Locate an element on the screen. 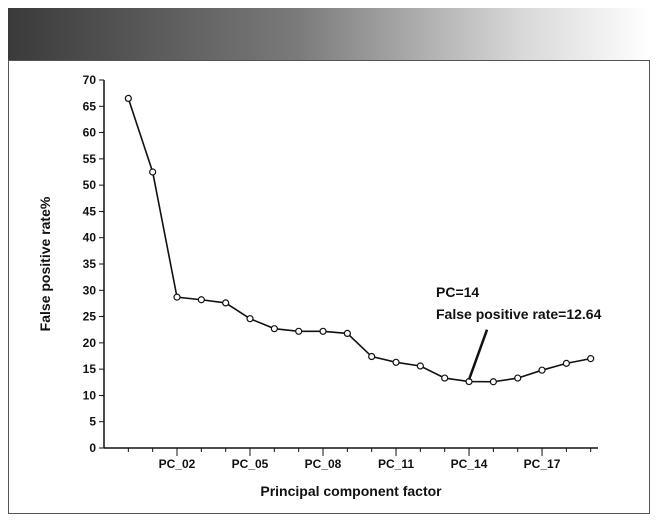 This screenshot has height=522, width=658. annotation-pointer is located at coordinates (478, 354).